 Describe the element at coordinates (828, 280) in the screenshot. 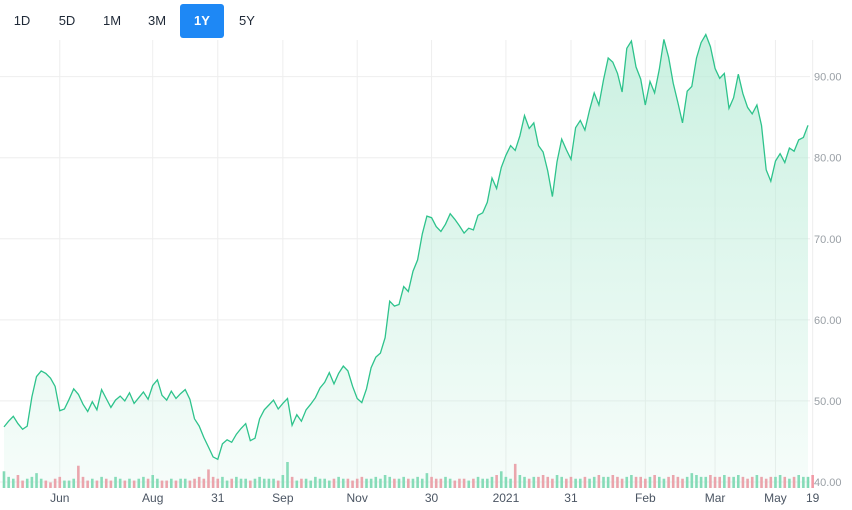

I see `y-axis-labels: 40.00 50.00 60.00 70.00 80.00 90.00` at that location.